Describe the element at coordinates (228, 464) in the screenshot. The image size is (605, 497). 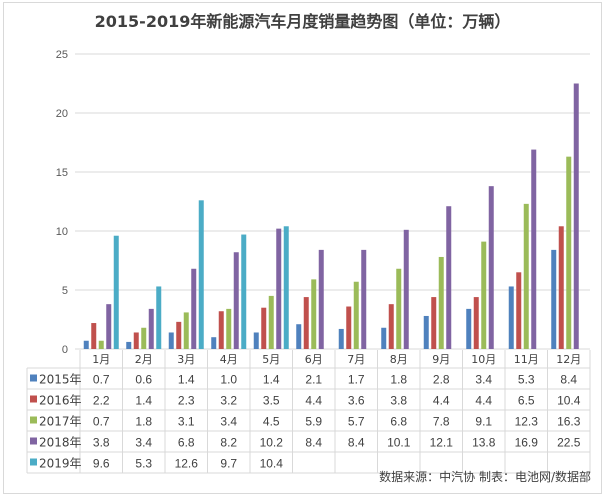
I see `data-label: 9.7` at that location.